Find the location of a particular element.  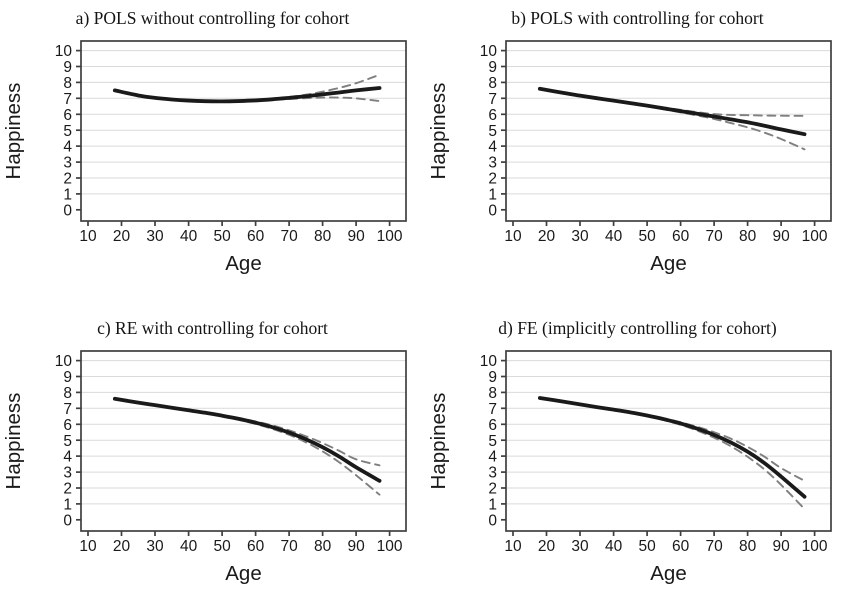

series-ci-upper is located at coordinates (672, 439).